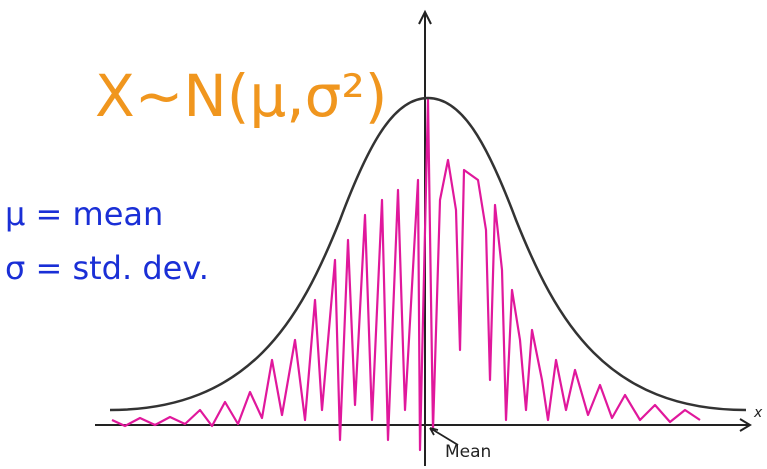 This screenshot has height=469, width=767. What do you see at coordinates (107, 268) in the screenshot?
I see `note: σ = std. dev.` at bounding box center [107, 268].